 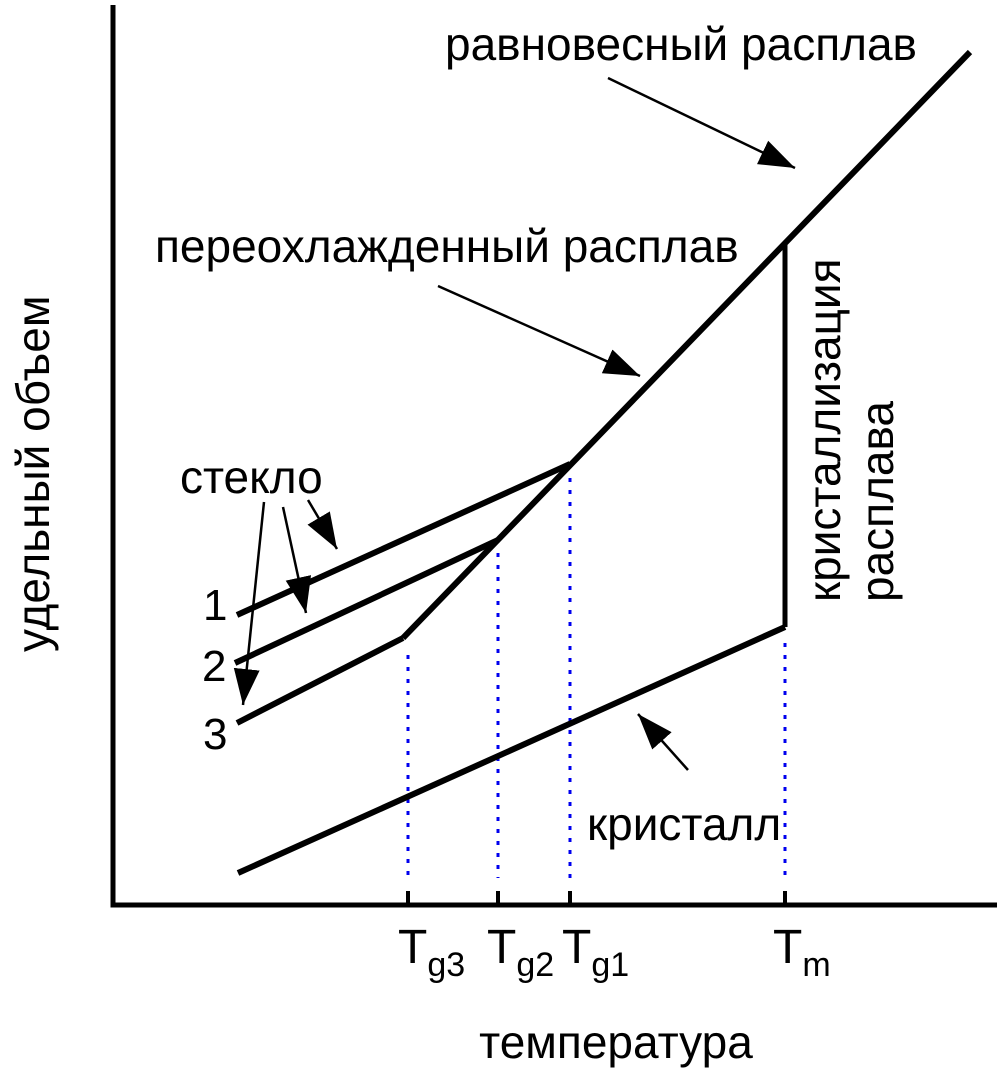 What do you see at coordinates (520, 952) in the screenshot?
I see `tick-label-tg2: Tg2` at bounding box center [520, 952].